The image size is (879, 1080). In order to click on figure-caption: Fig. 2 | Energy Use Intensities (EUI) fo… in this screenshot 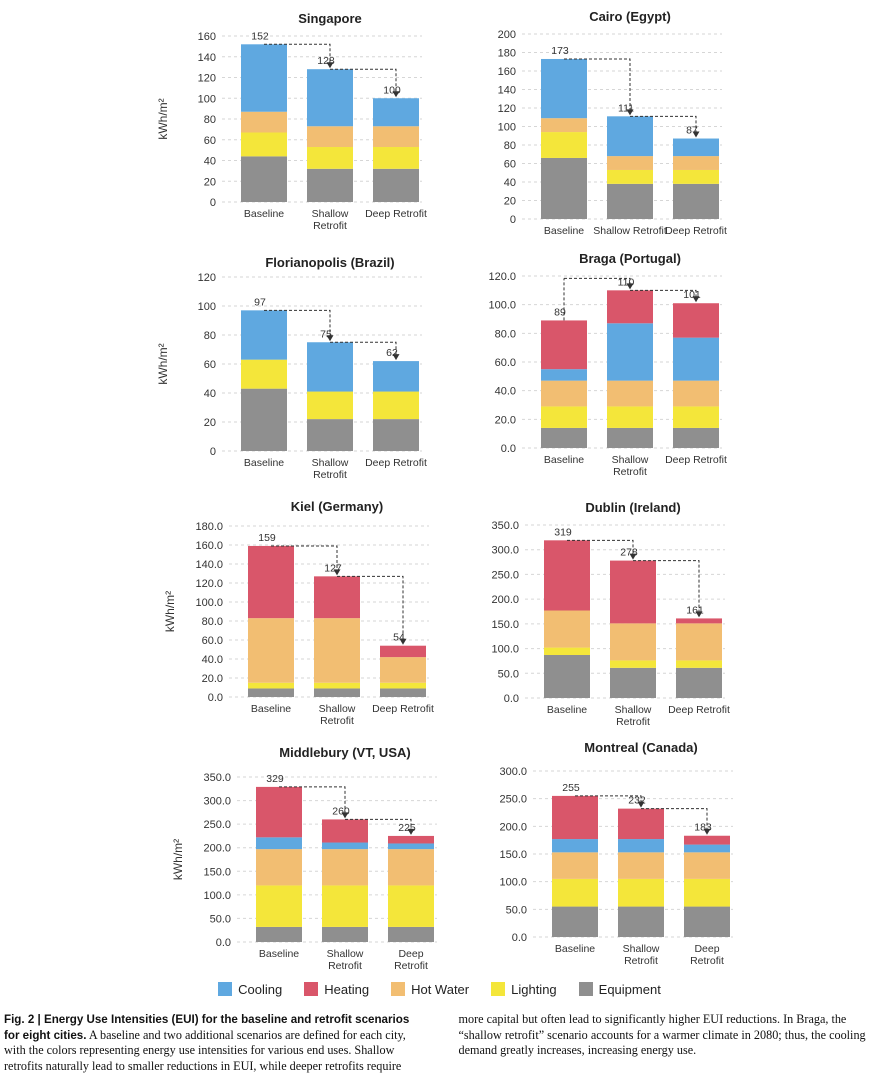, I will do `click(439, 1043)`.